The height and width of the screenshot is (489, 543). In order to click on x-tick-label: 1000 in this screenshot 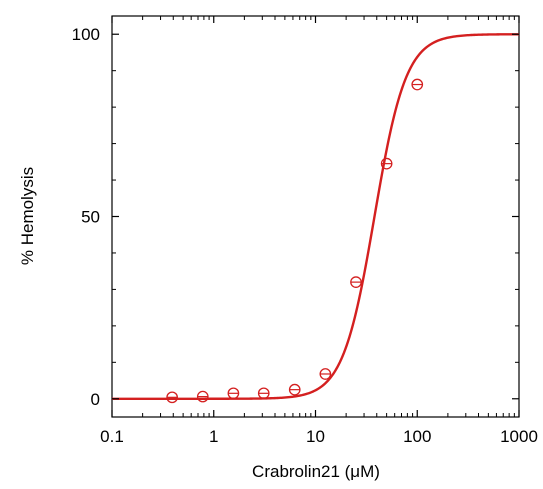, I will do `click(519, 436)`.